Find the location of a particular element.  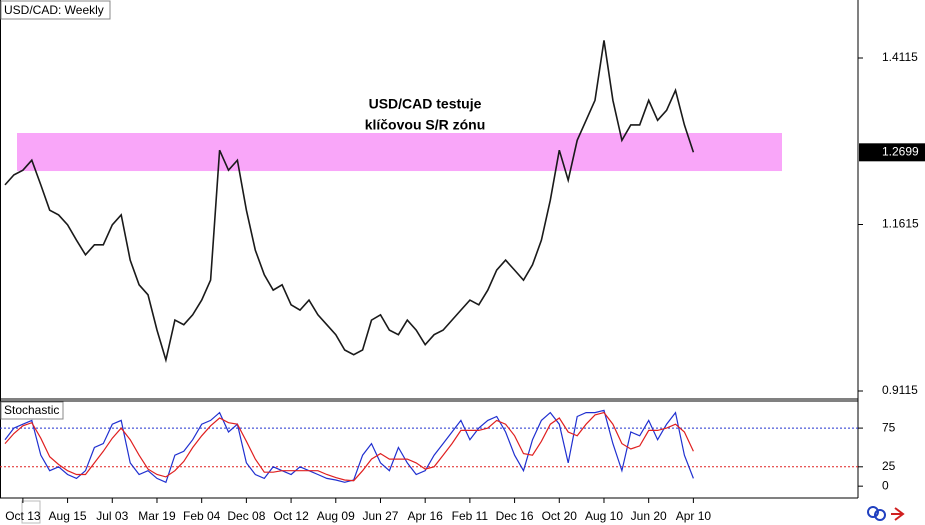

x-tick-label: Oct 12 is located at coordinates (291, 516).